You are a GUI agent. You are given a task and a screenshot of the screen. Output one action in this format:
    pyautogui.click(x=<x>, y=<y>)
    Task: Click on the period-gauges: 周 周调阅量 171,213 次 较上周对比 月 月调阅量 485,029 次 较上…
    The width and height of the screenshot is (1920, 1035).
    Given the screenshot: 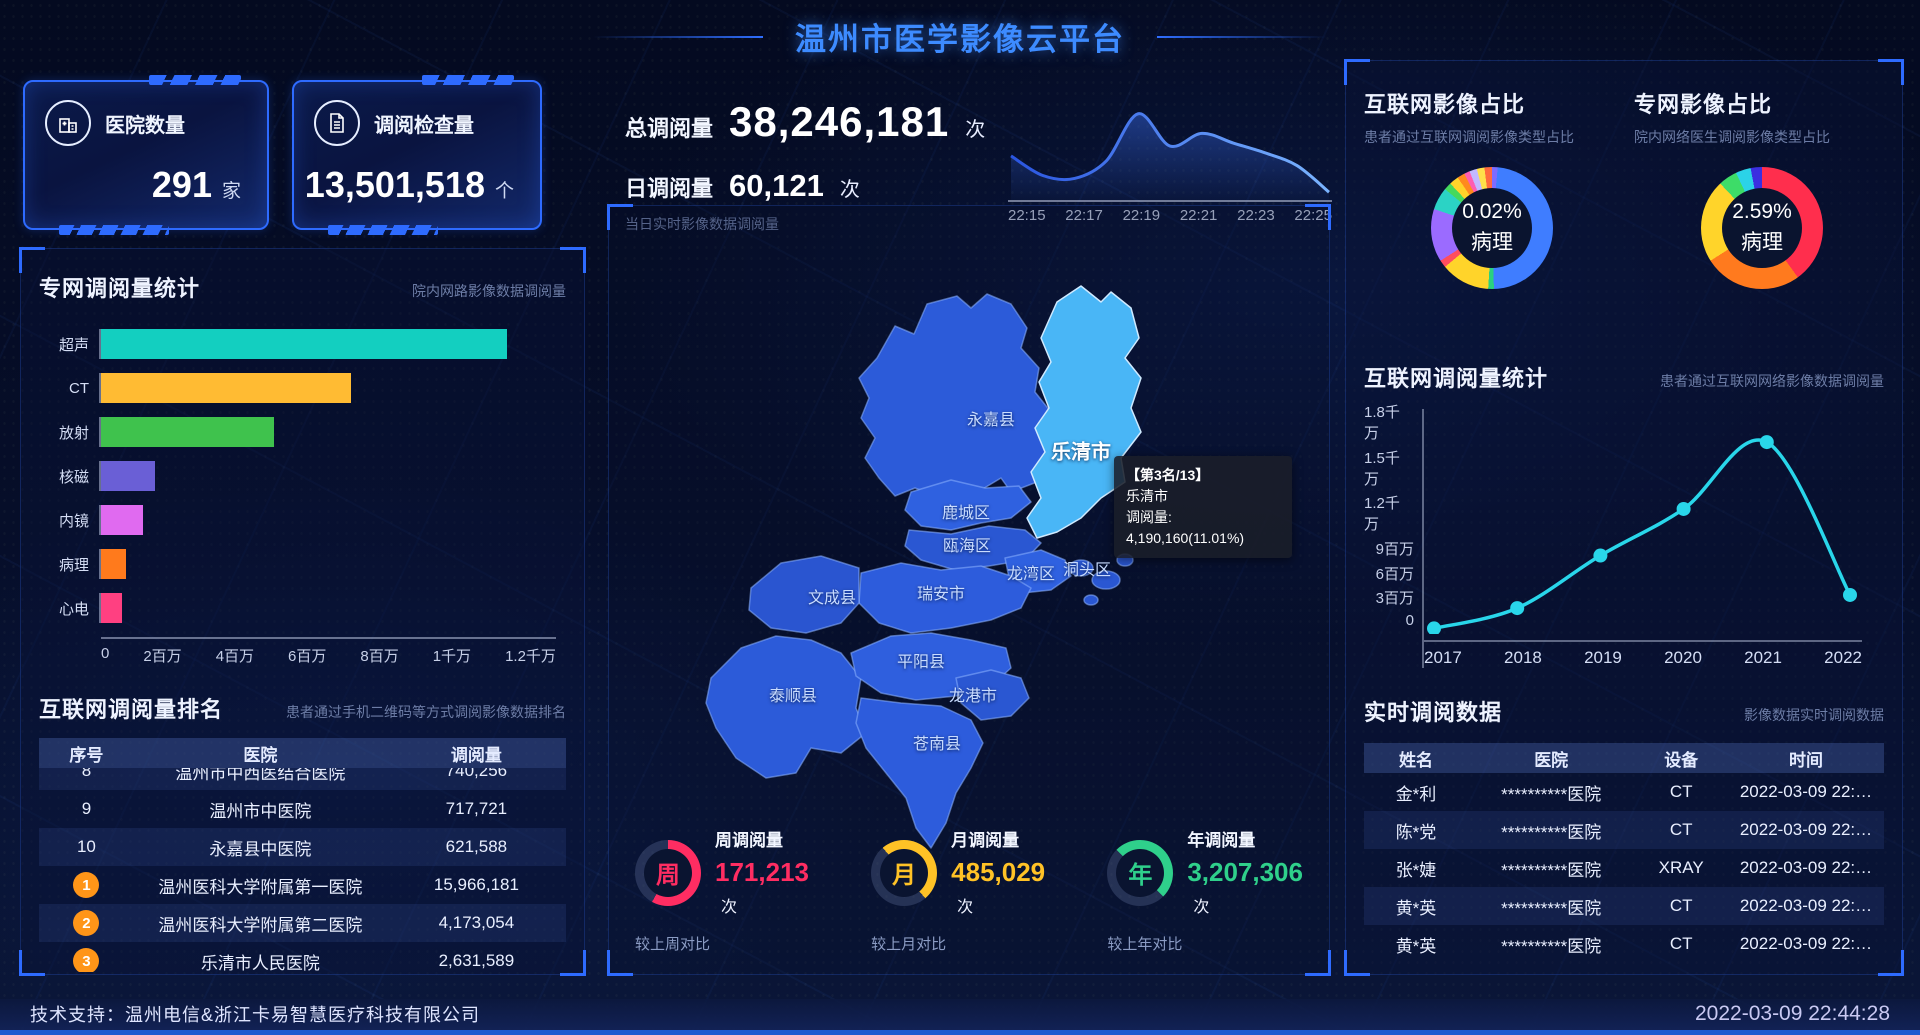 What is the action you would take?
    pyautogui.click(x=969, y=890)
    